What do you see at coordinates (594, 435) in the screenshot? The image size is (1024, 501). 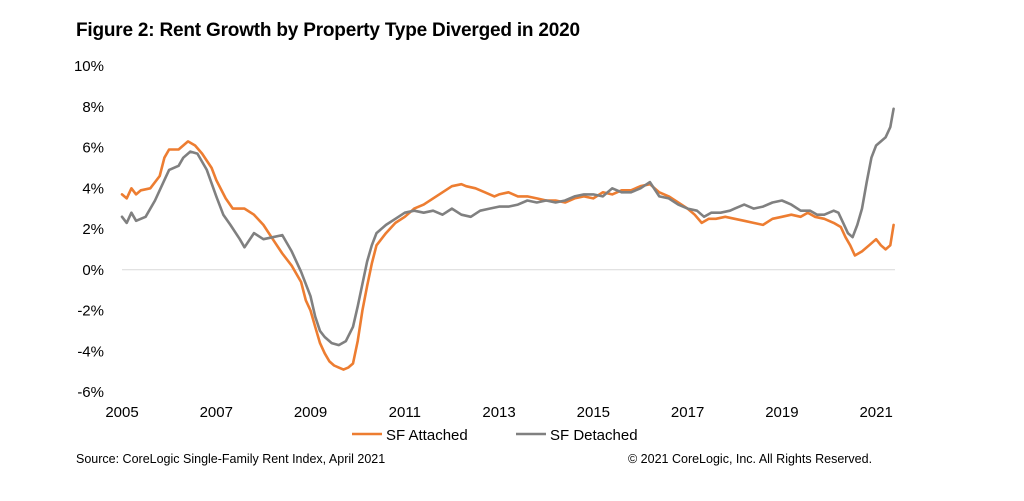 I see `legend-label: SF Detached` at bounding box center [594, 435].